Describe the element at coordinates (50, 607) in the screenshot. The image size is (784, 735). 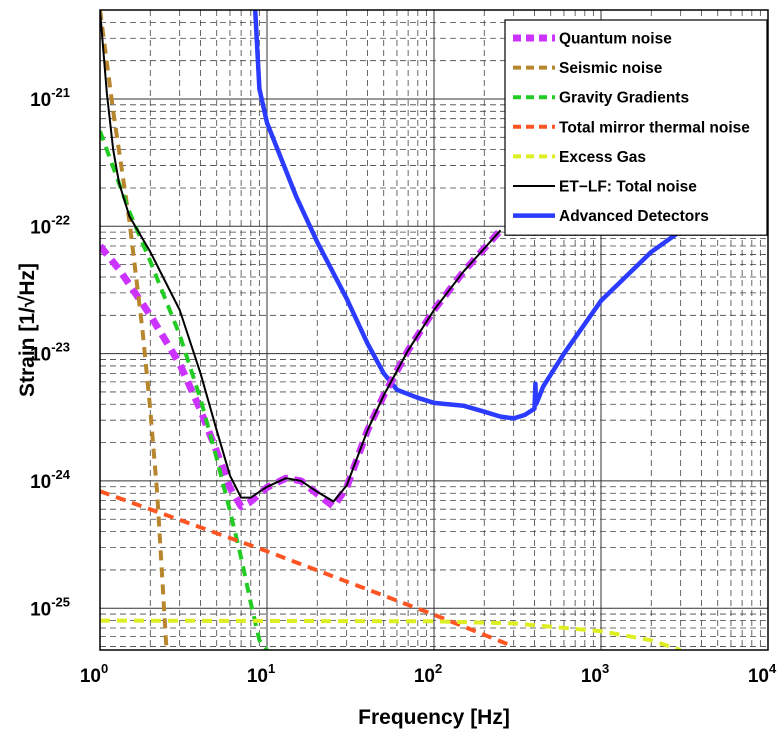
I see `y-tick-label: 10-25` at that location.